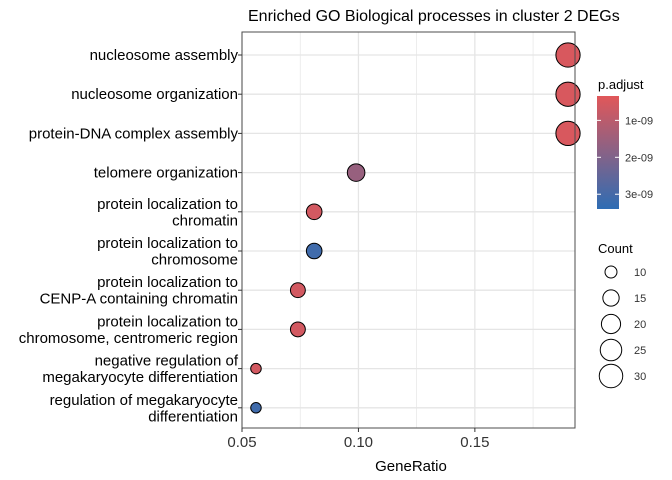 This screenshot has height=480, width=672. What do you see at coordinates (194, 260) in the screenshot?
I see `y-tick-label-line: chromosome` at bounding box center [194, 260].